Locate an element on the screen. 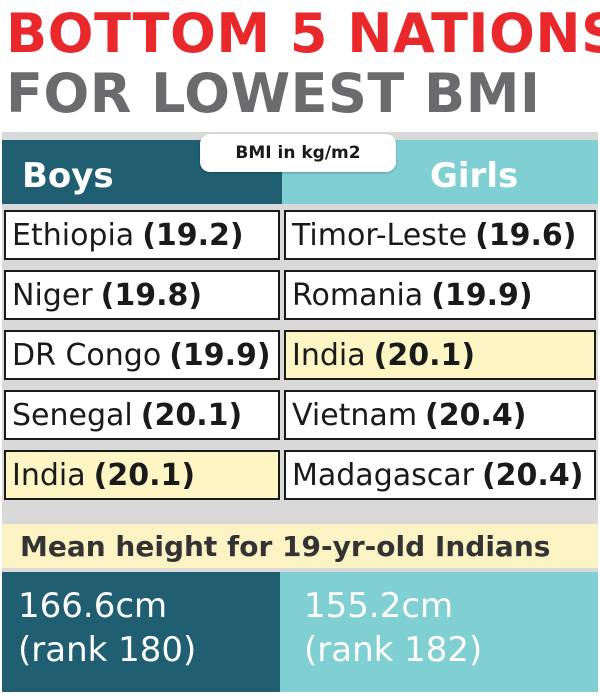  country-name: Niger is located at coordinates (52, 295).